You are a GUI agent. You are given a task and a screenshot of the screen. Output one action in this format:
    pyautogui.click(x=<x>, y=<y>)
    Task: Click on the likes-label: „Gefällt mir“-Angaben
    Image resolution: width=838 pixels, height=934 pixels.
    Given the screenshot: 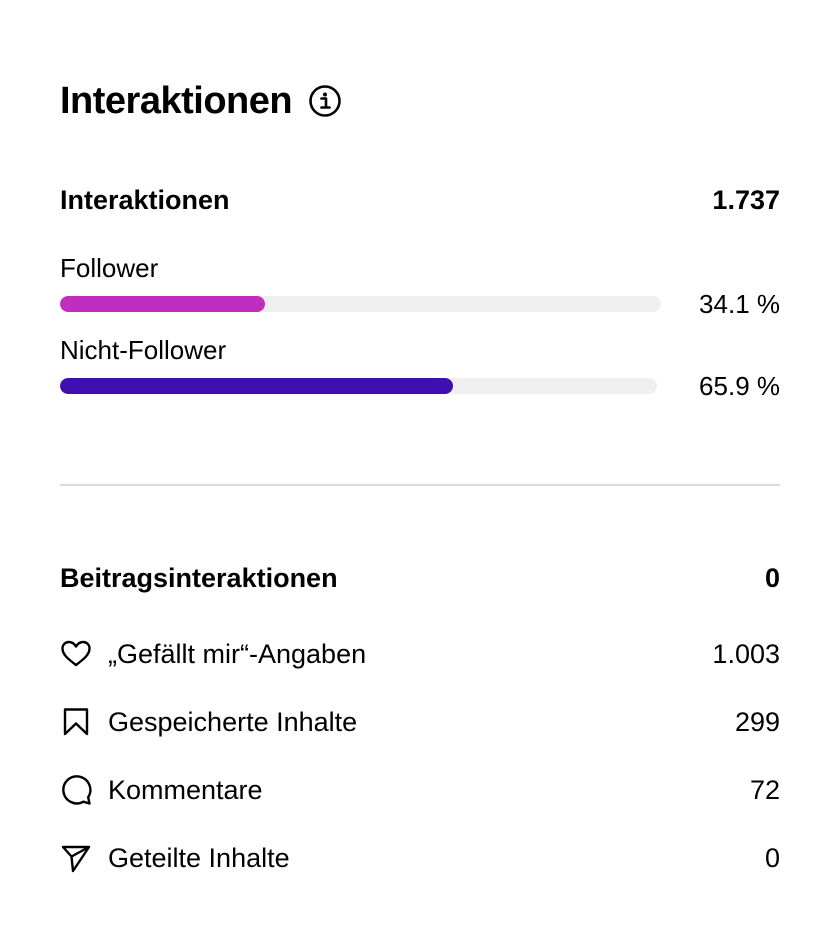 What is the action you would take?
    pyautogui.click(x=237, y=653)
    